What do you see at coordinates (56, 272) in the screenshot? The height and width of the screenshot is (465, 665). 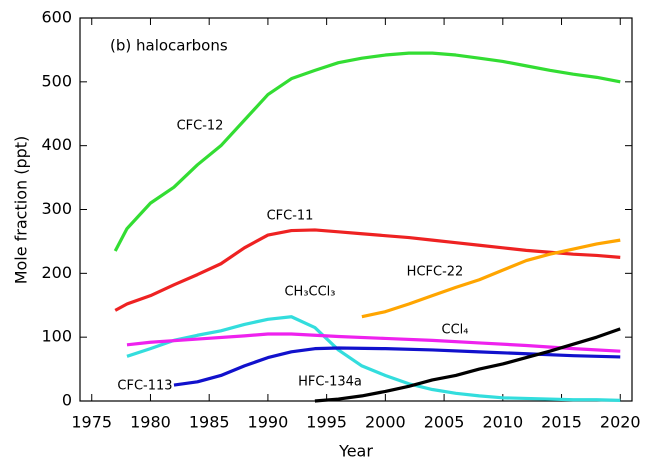 I see `y-tick-label: 200` at bounding box center [56, 272].